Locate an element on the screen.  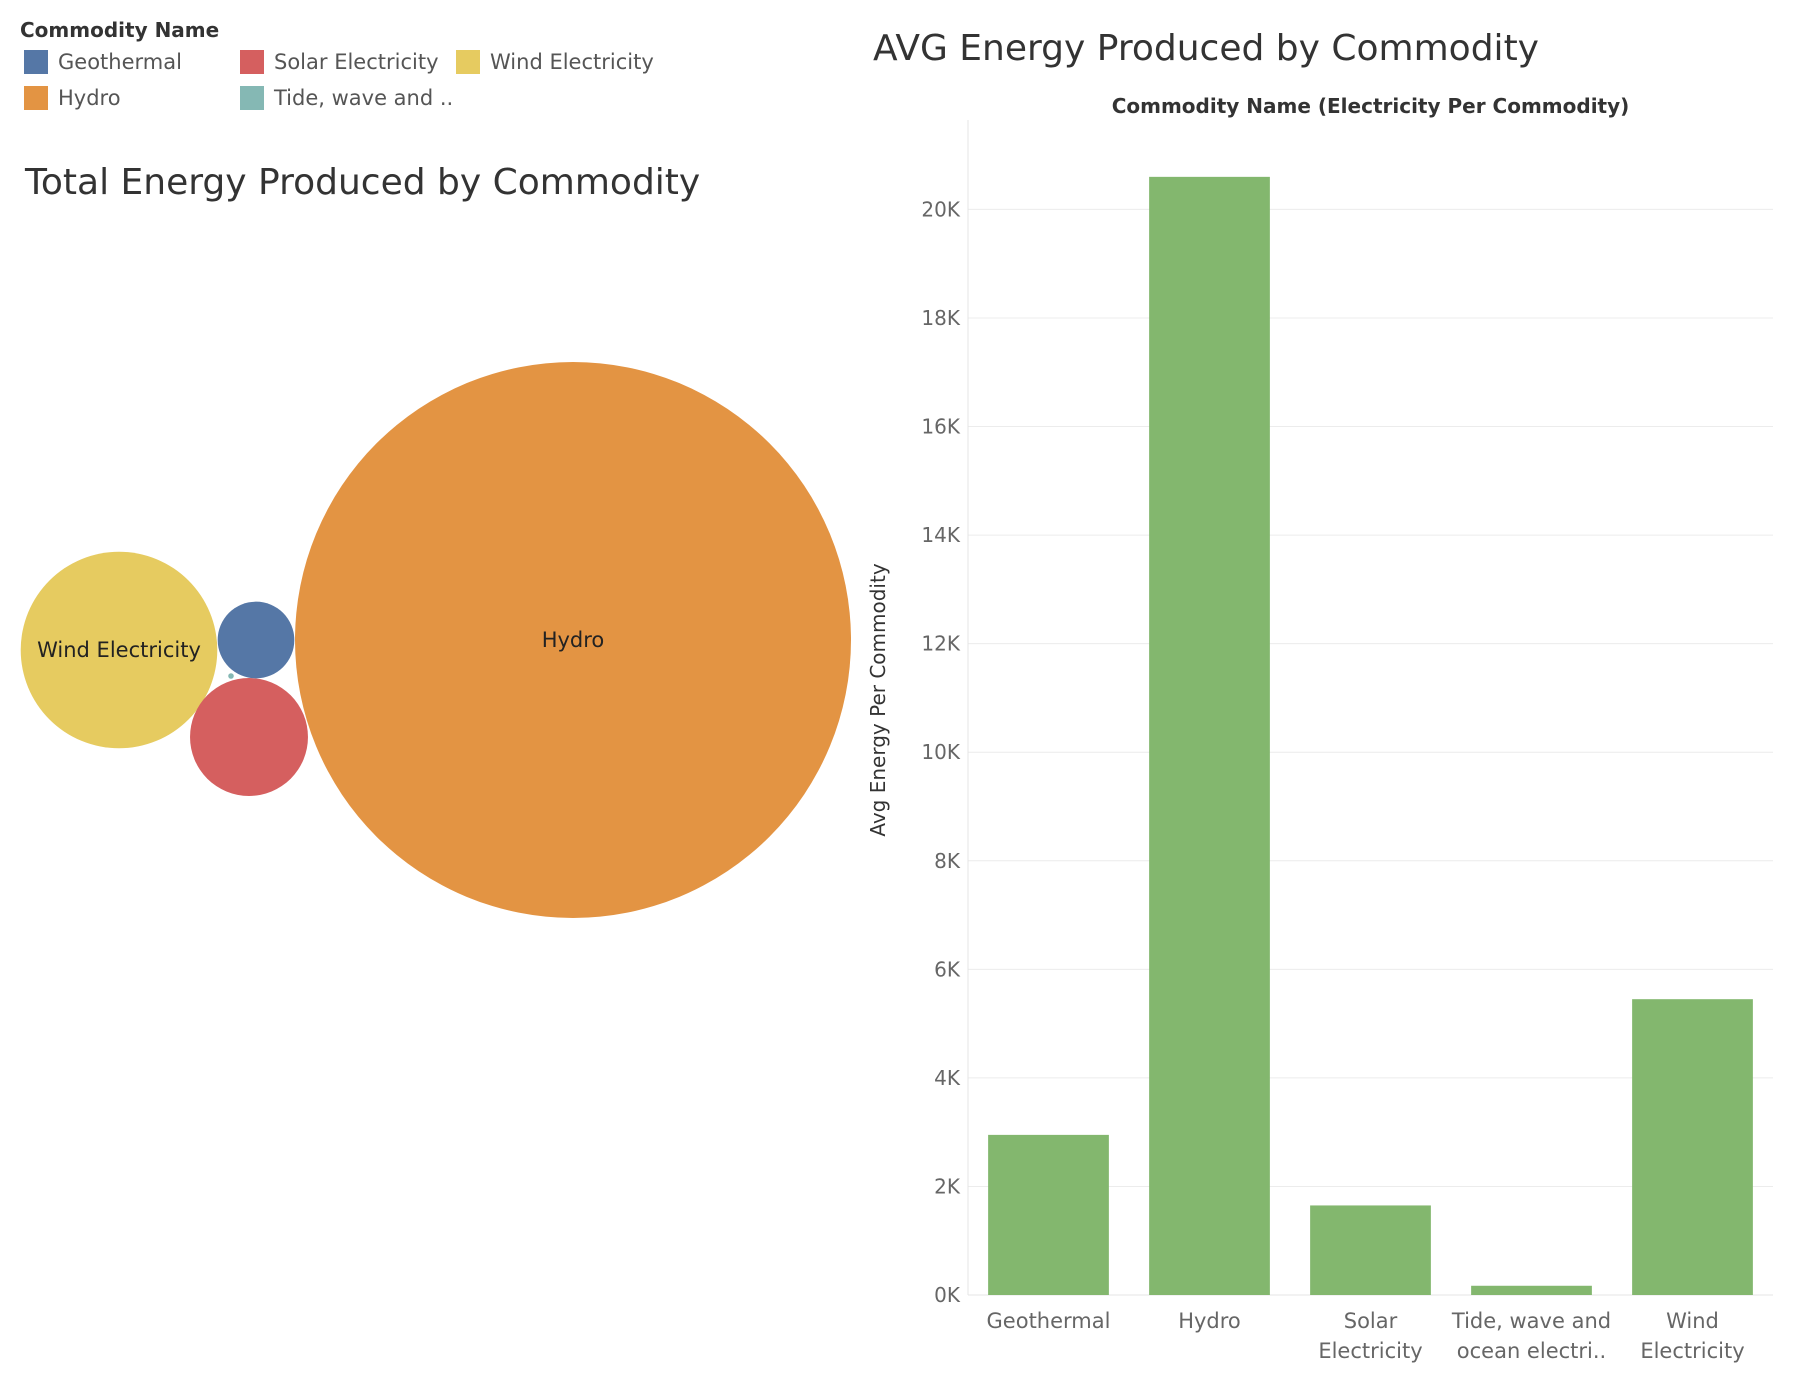
legend-item-geothermal: Geothermal is located at coordinates (103, 62).